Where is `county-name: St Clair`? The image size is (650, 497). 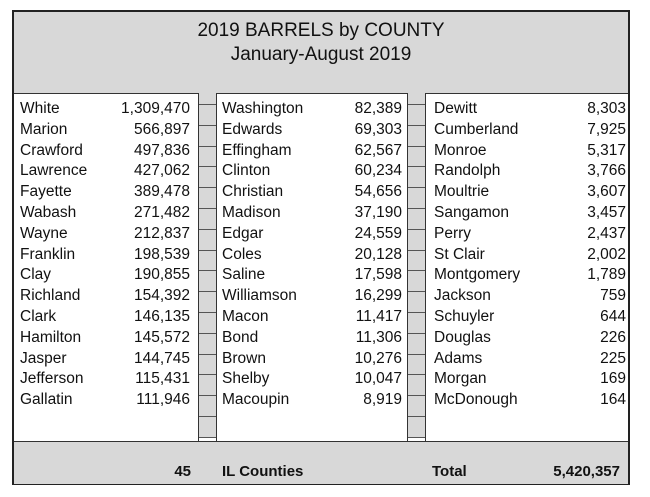
county-name: St Clair is located at coordinates (459, 254).